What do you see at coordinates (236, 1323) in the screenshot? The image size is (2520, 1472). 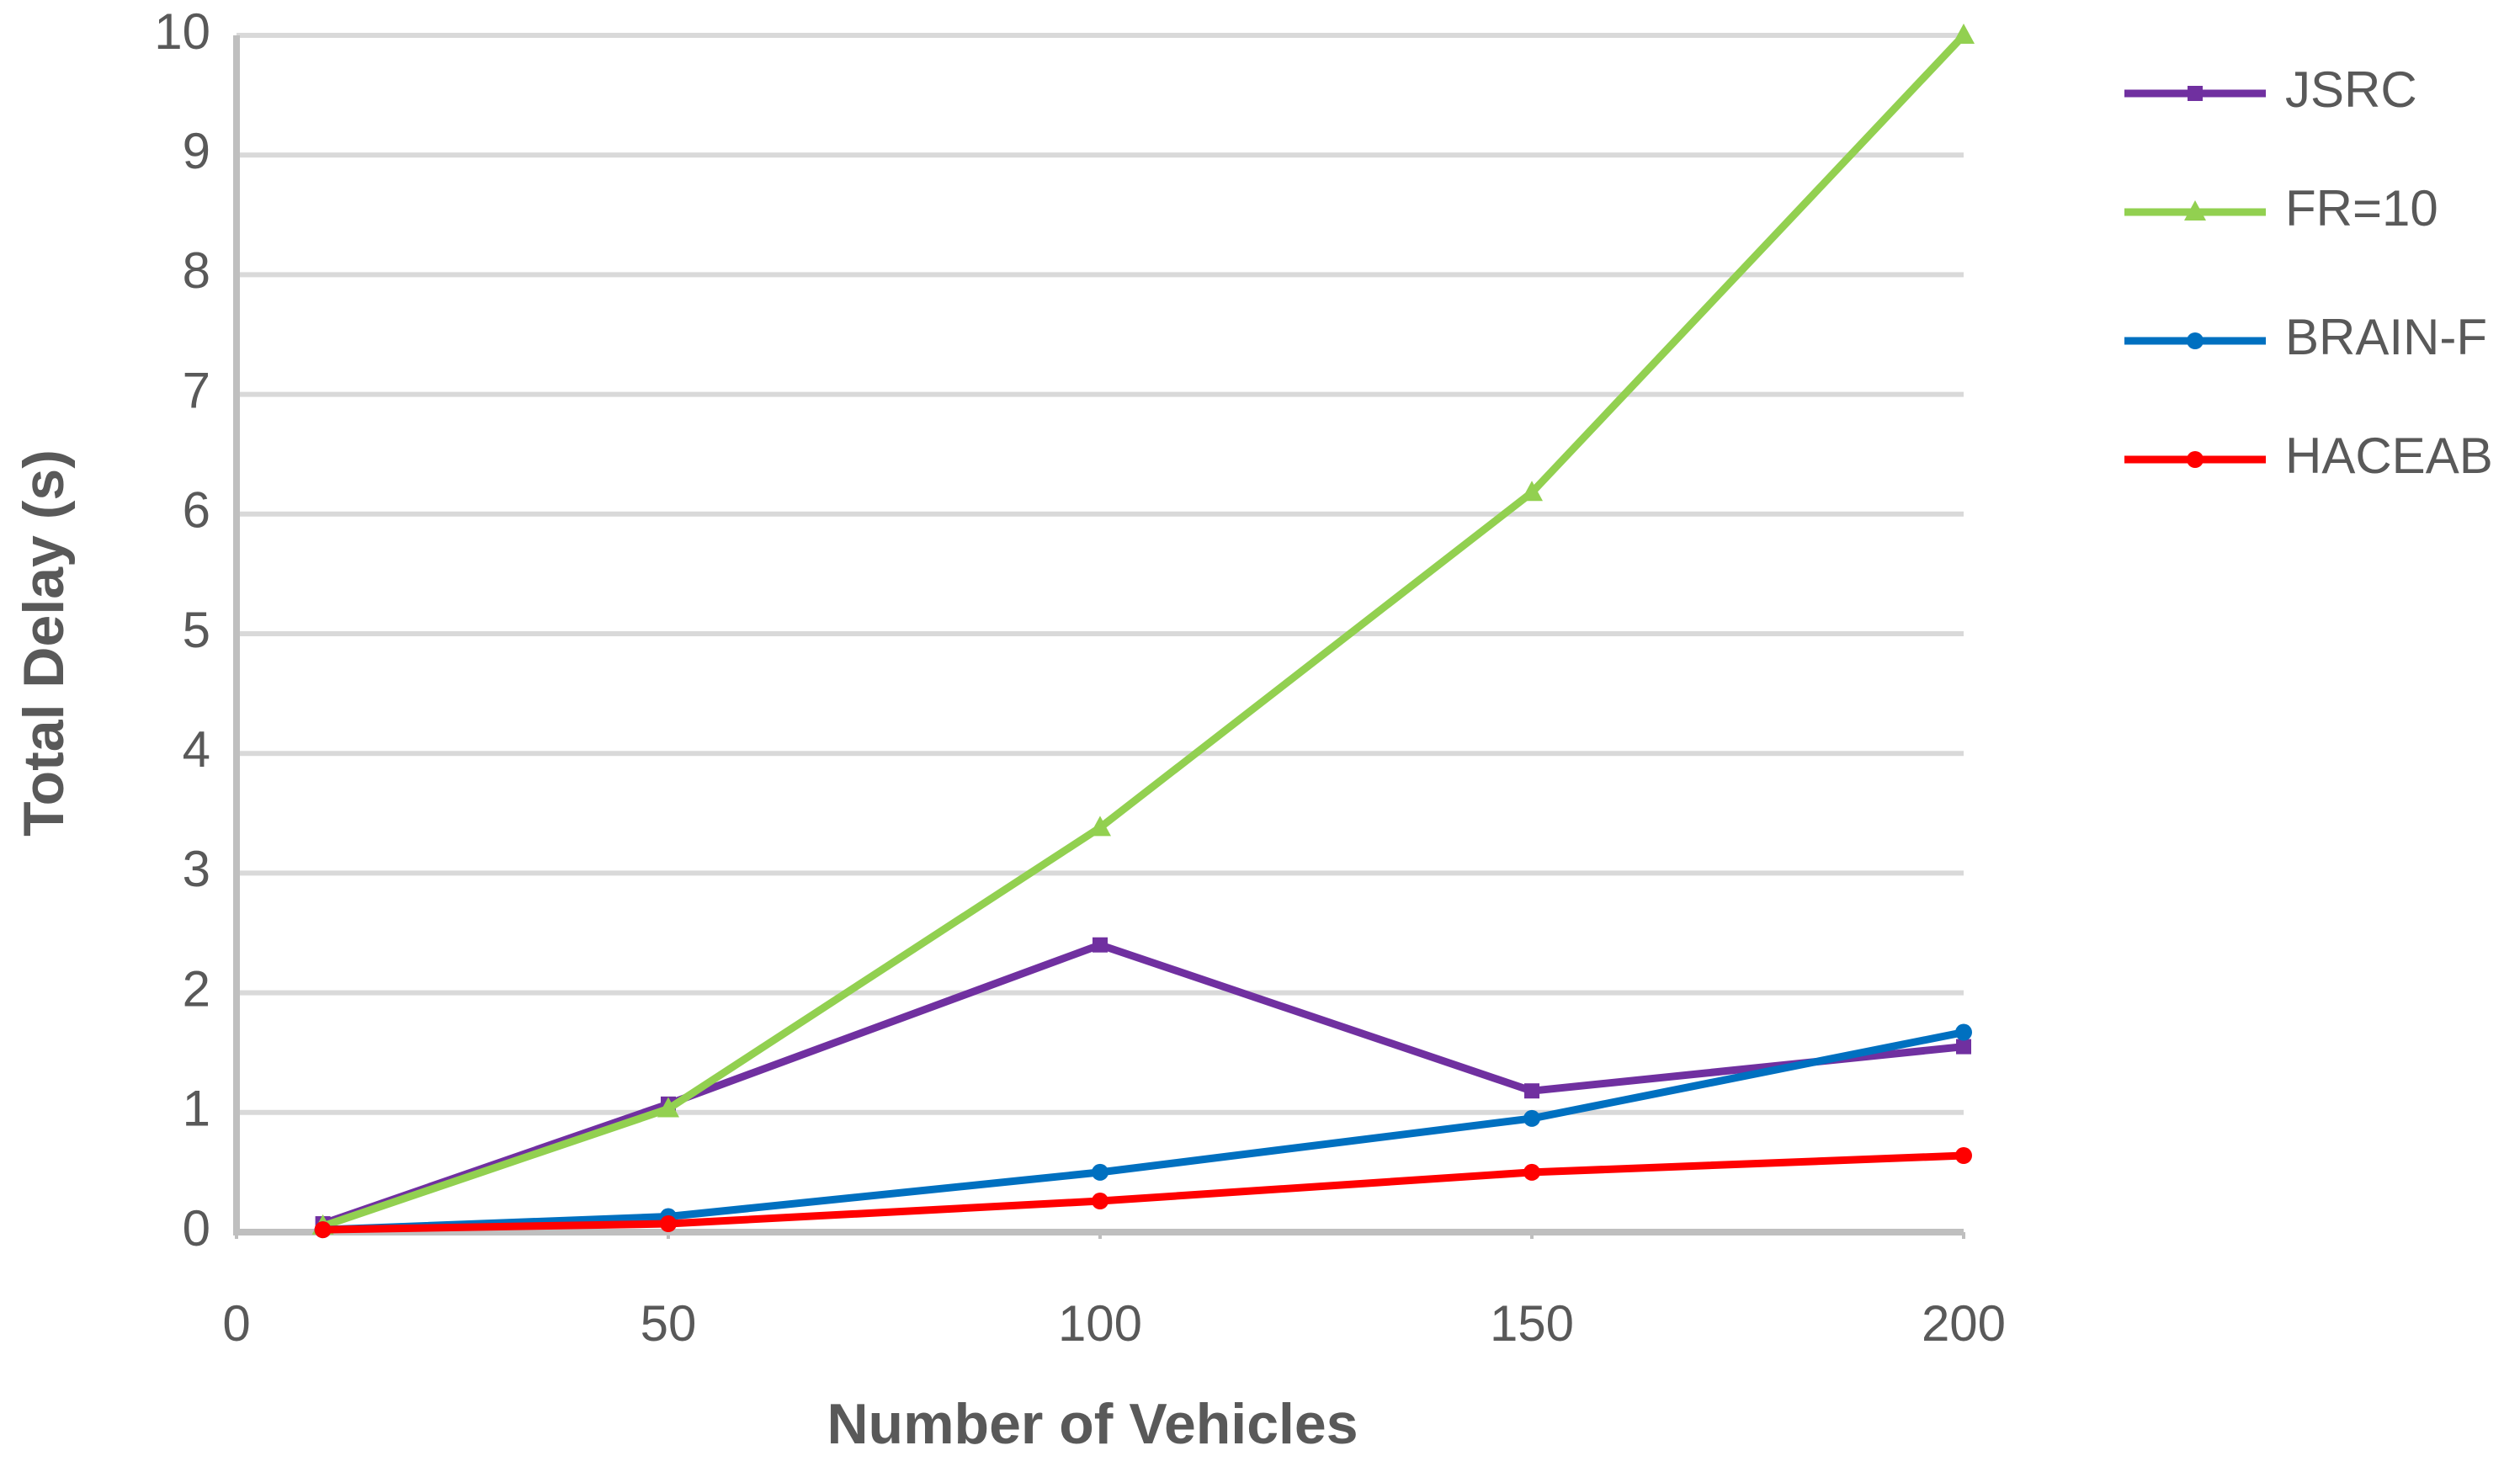 I see `x-tick-label: 0` at bounding box center [236, 1323].